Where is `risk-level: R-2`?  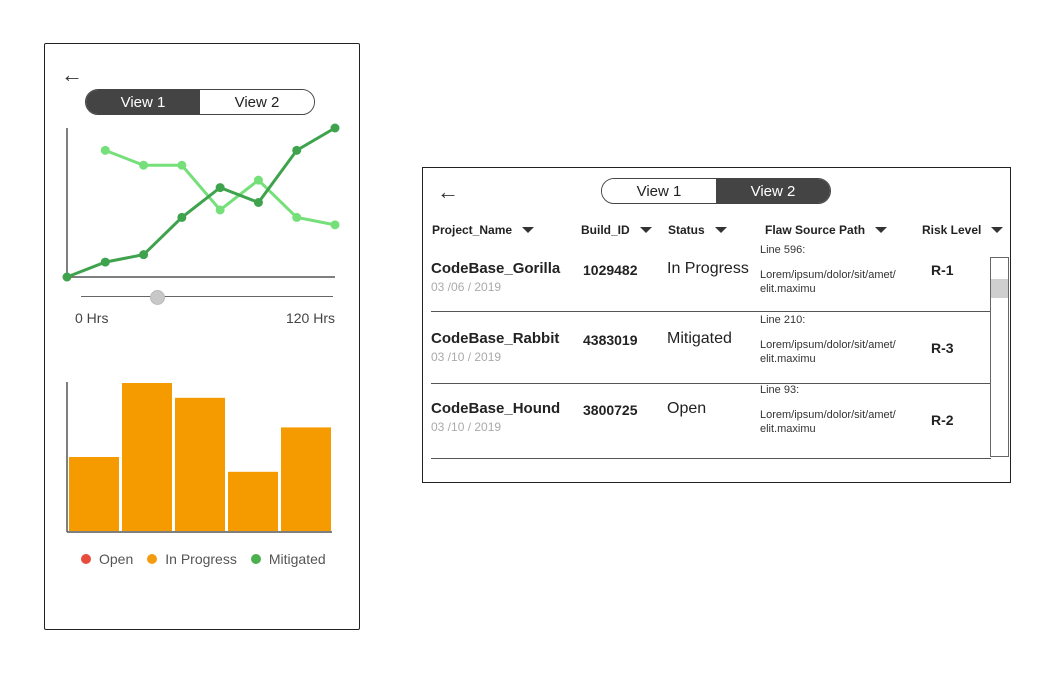 risk-level: R-2 is located at coordinates (942, 420).